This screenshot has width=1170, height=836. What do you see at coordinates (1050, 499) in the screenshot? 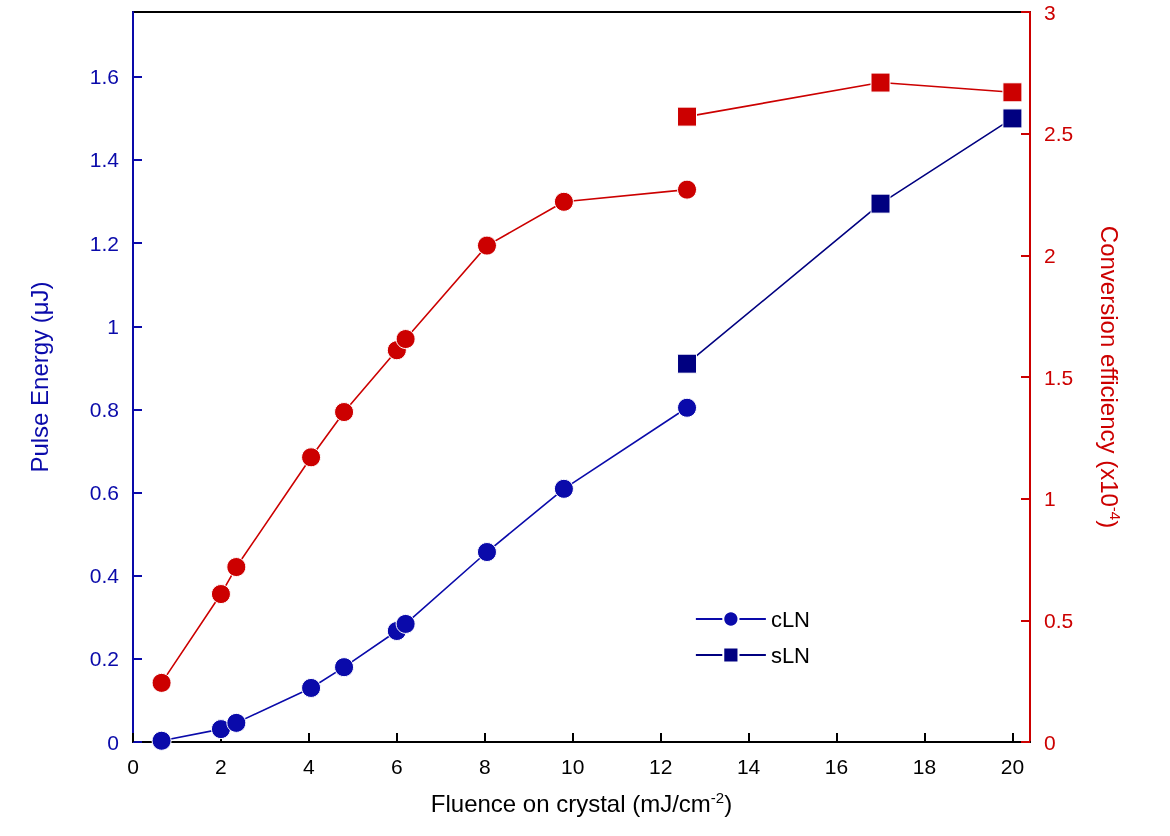
I see `y2-tick-label: 1` at bounding box center [1050, 499].